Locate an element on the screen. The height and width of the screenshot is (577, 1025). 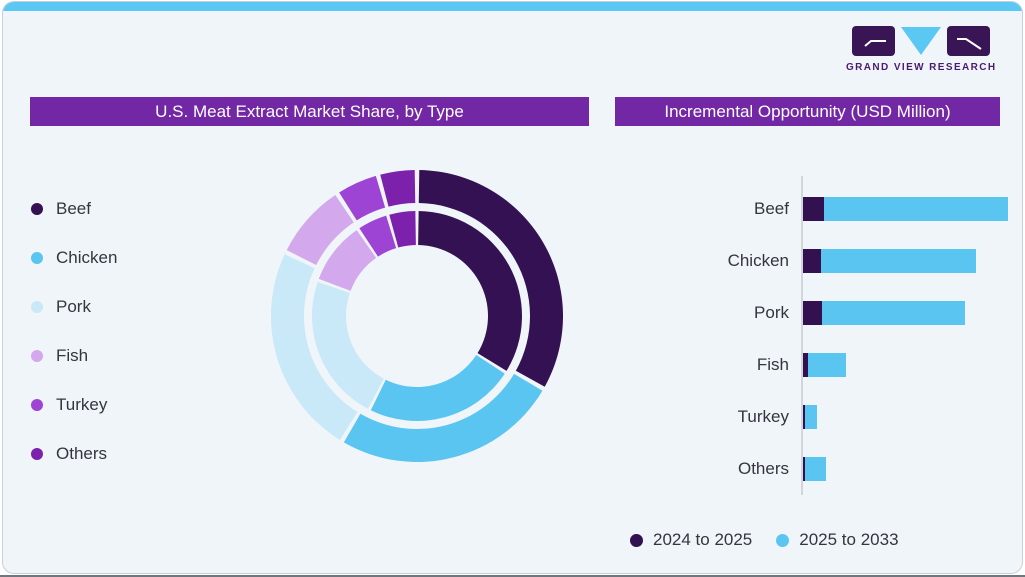
donut-chart-title: U.S. Meat Extract Market Share, by Type is located at coordinates (309, 111).